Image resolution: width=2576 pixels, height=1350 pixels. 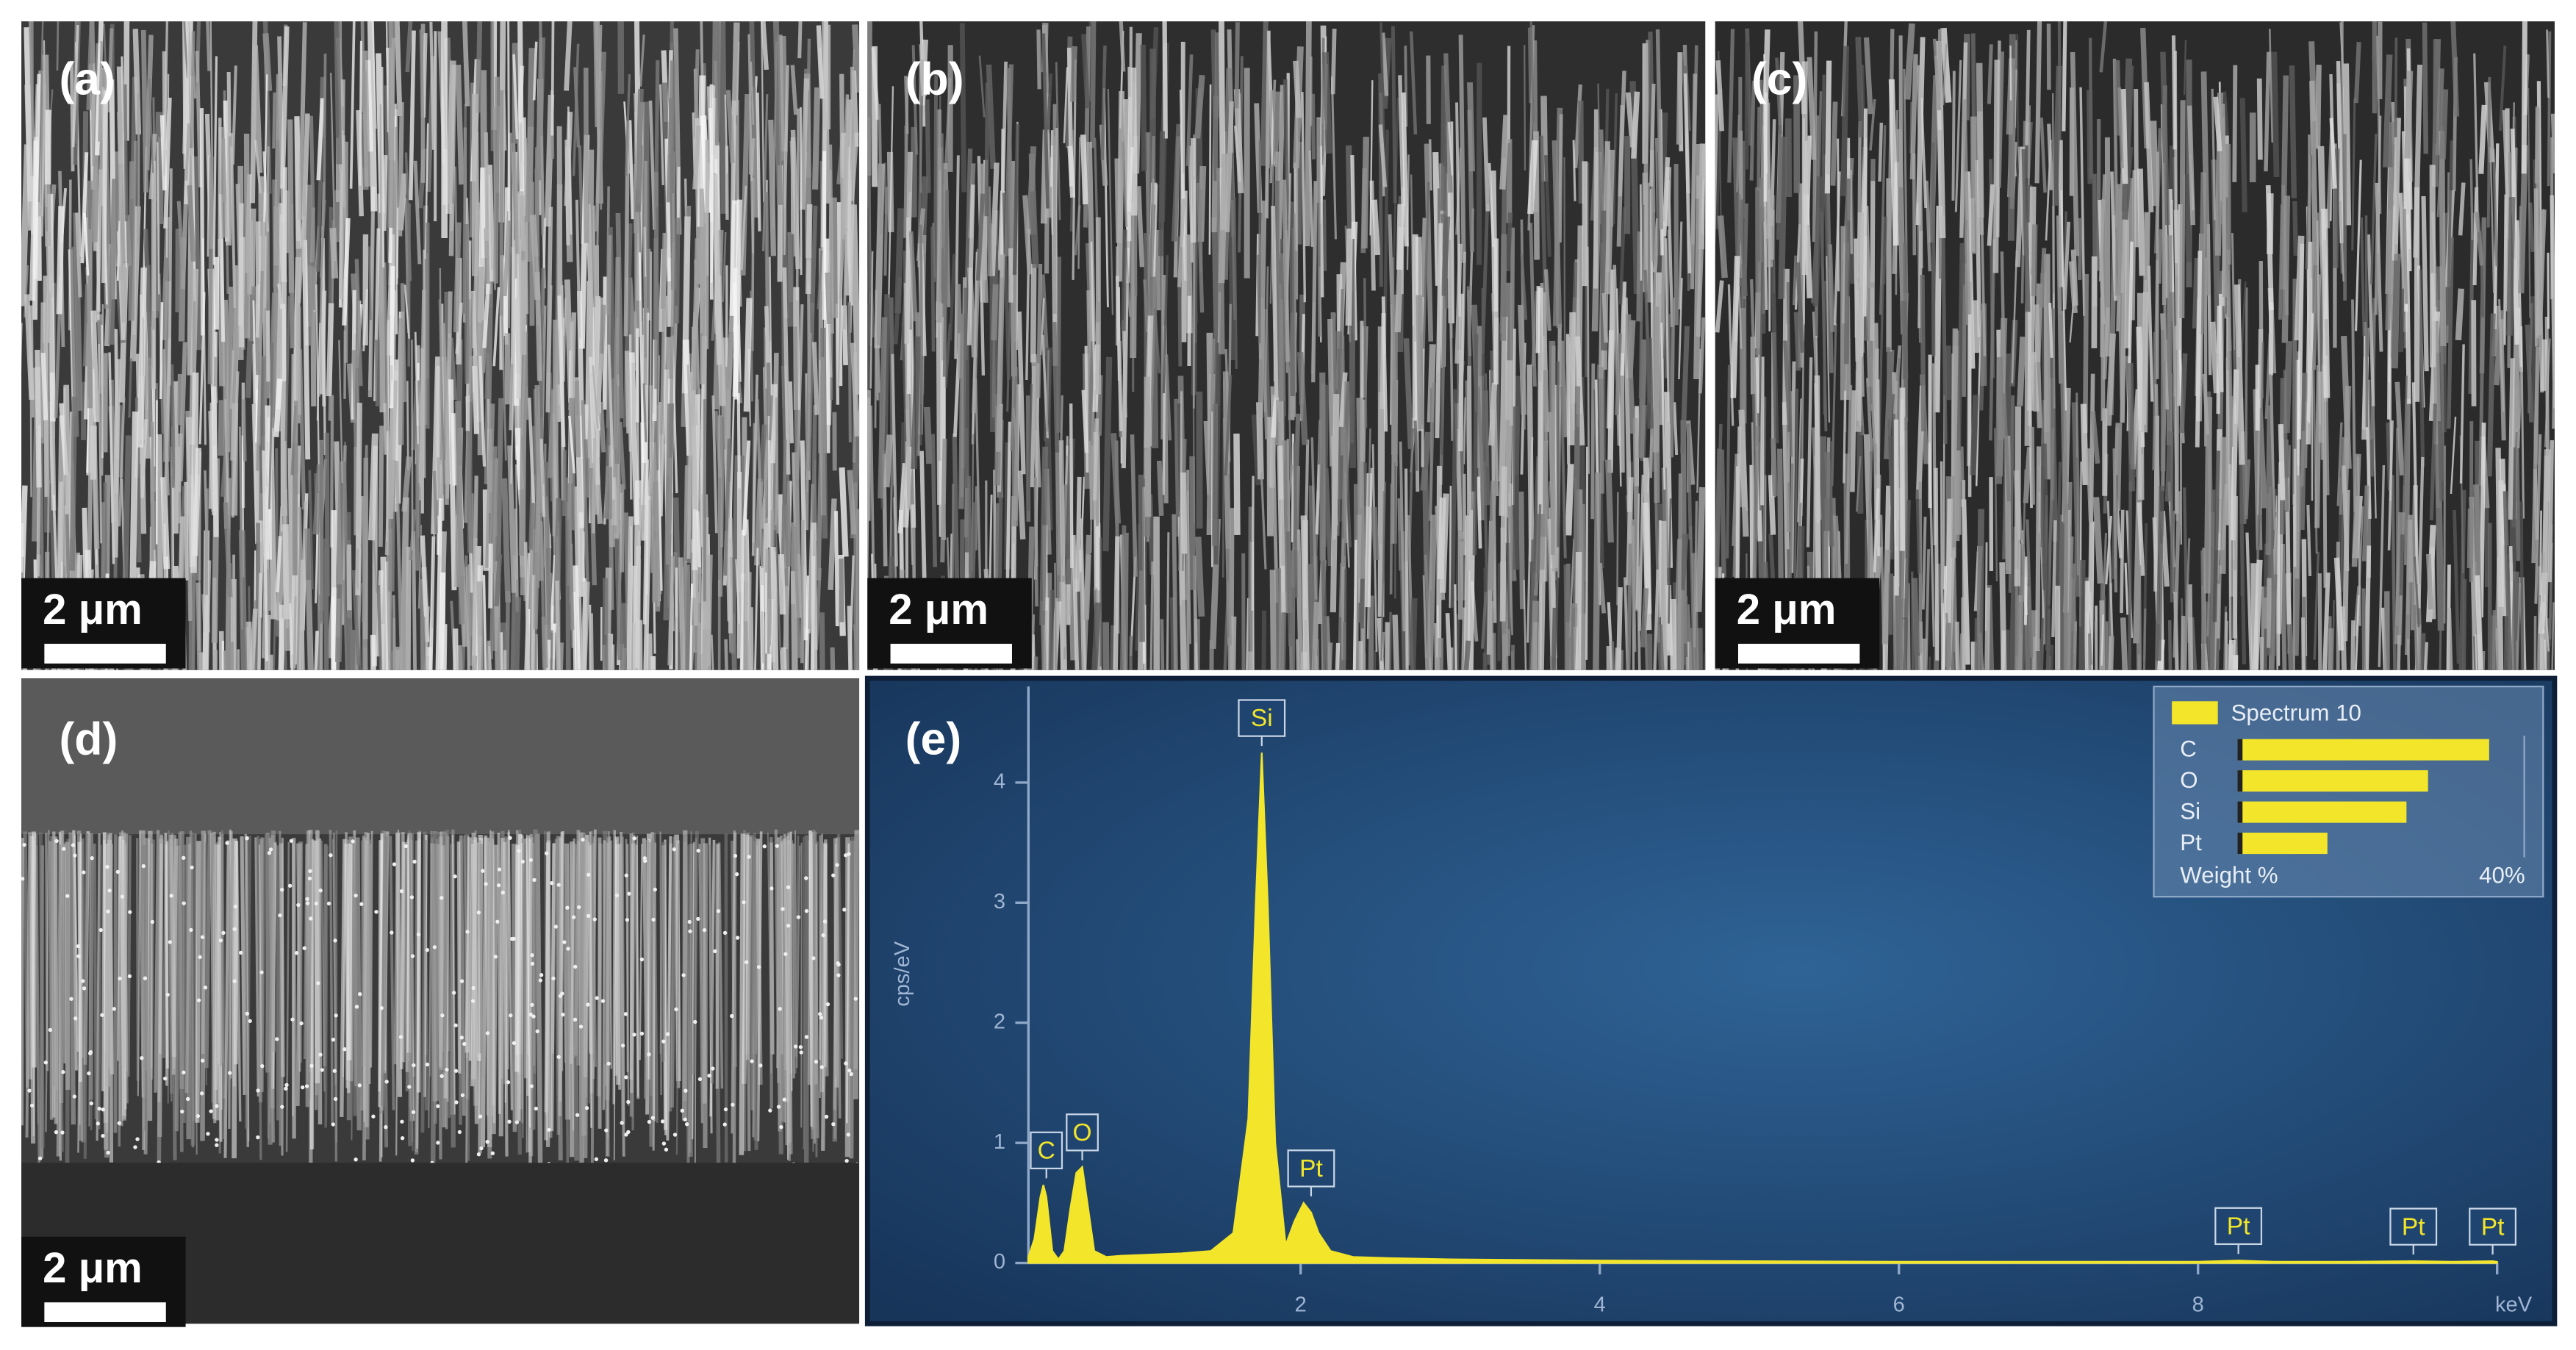 I want to click on inset-category: C, so click(x=2188, y=749).